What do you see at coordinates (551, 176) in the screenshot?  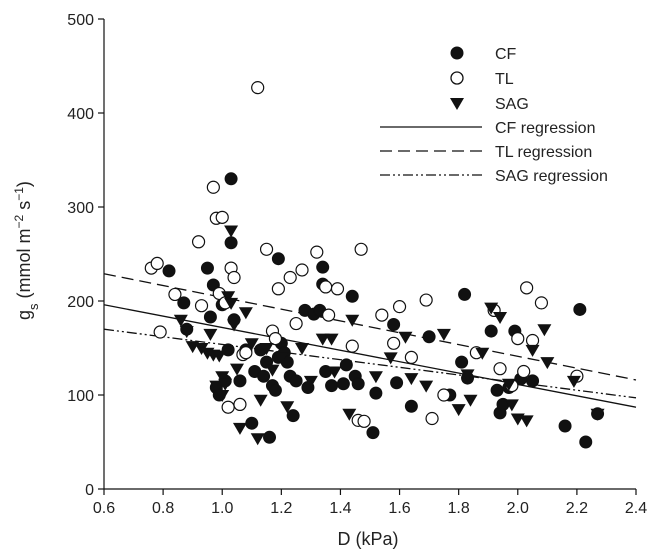 I see `legend-sag-reg-label: SAG regression` at bounding box center [551, 176].